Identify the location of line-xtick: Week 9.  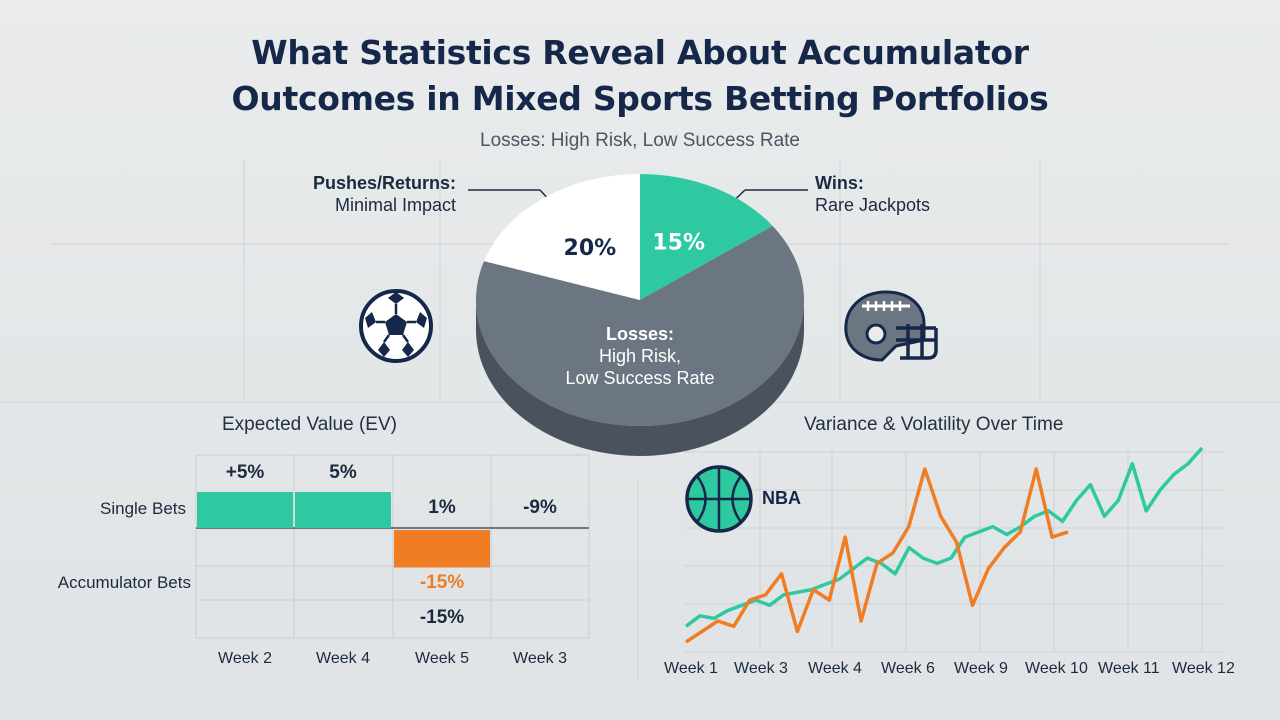
(981, 668).